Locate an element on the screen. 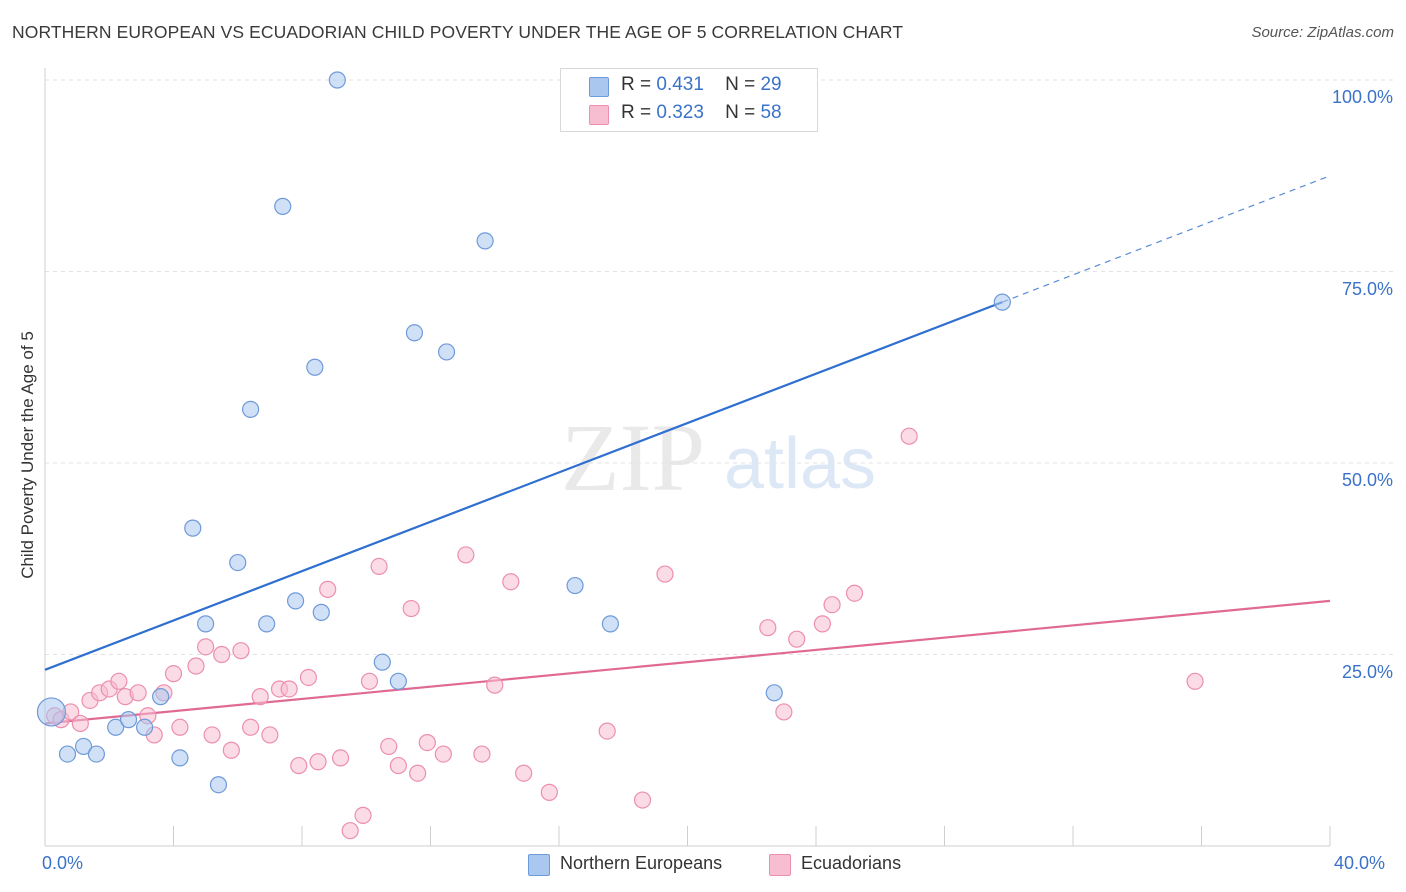 The width and height of the screenshot is (1406, 892). trend-line-northern-europeans-extension is located at coordinates (1166, 239).